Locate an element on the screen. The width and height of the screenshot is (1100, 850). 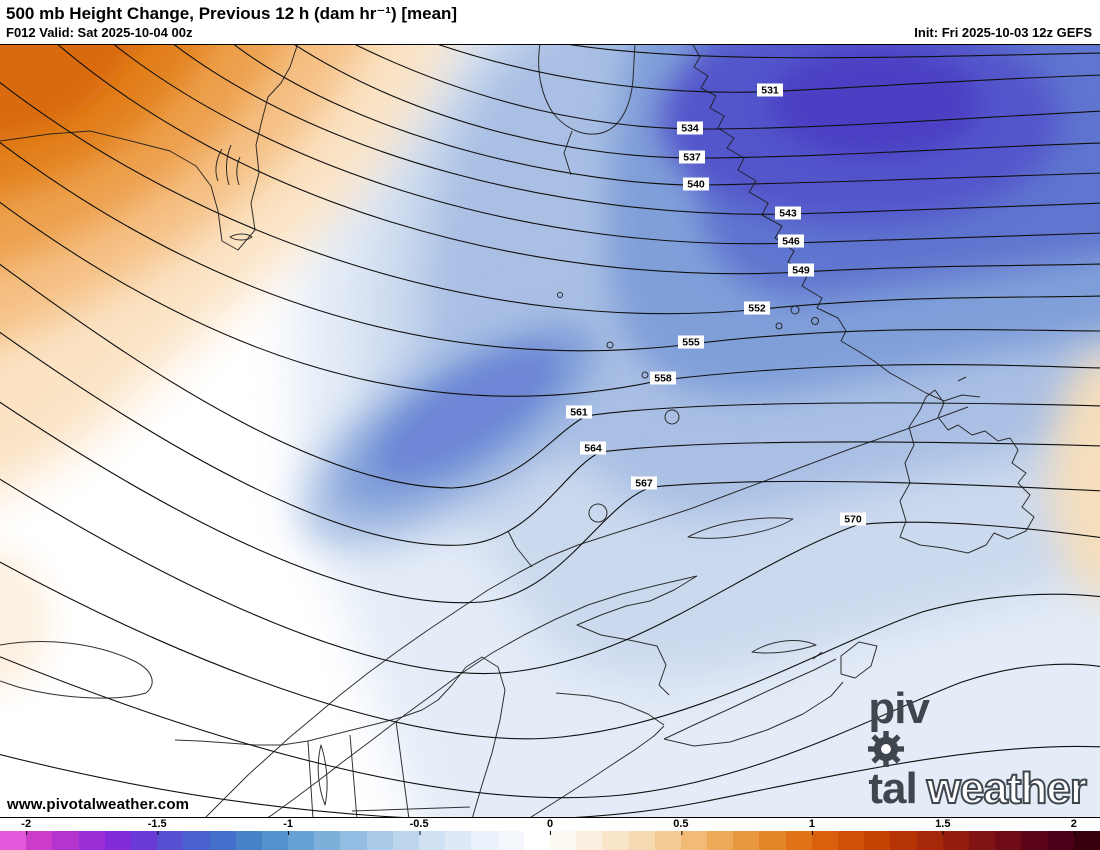
contour-label: 552 is located at coordinates (757, 308).